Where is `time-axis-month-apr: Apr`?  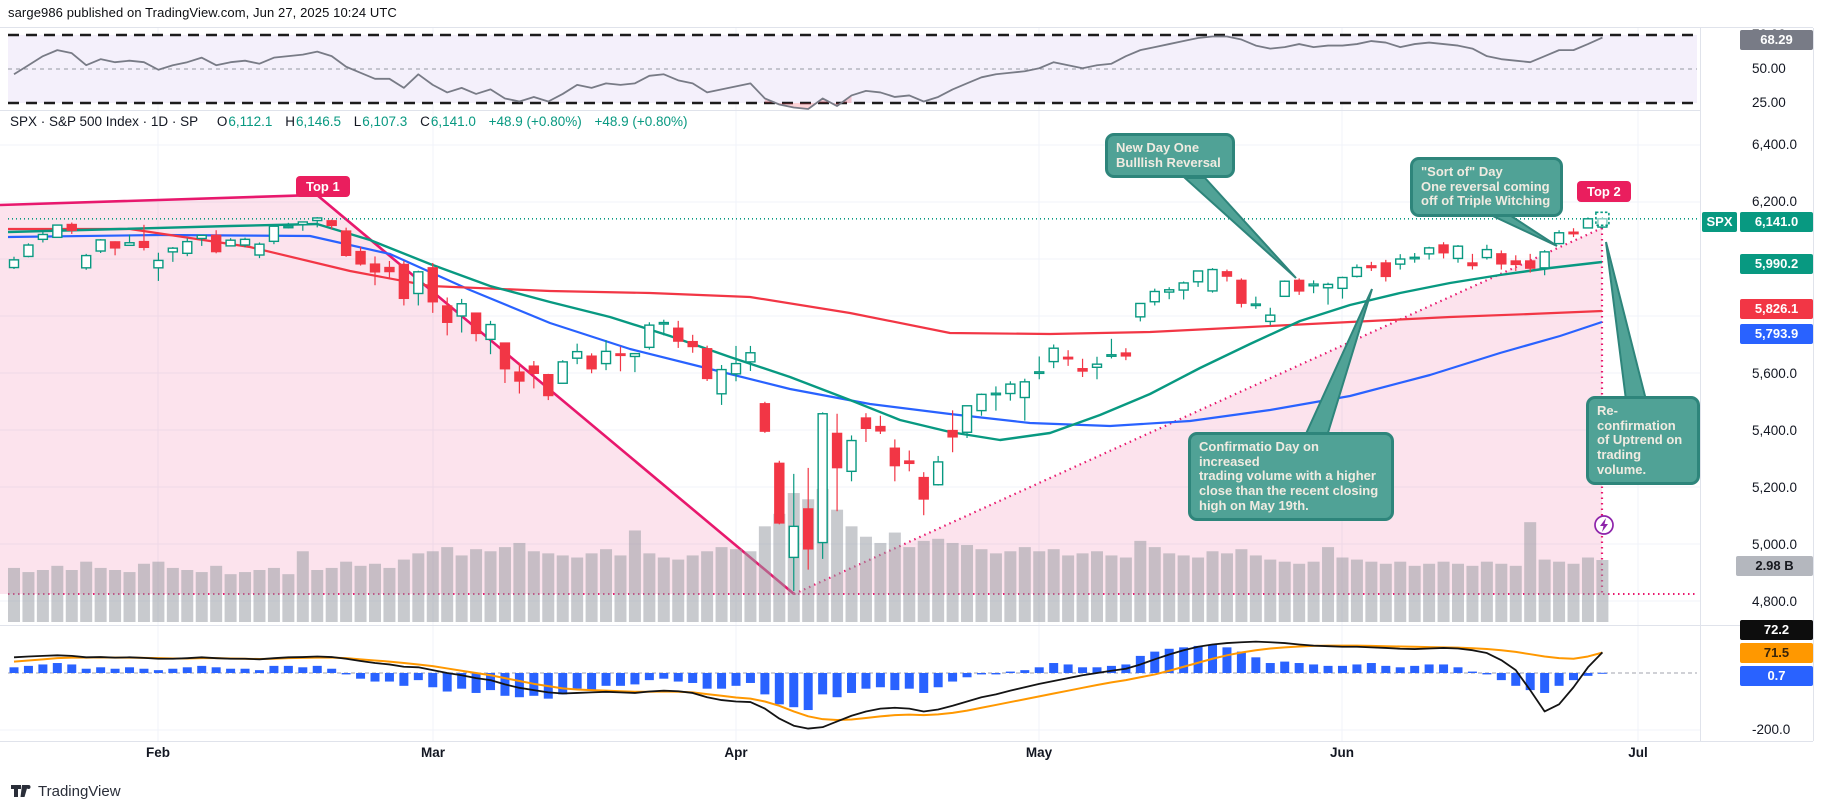 time-axis-month-apr: Apr is located at coordinates (736, 752).